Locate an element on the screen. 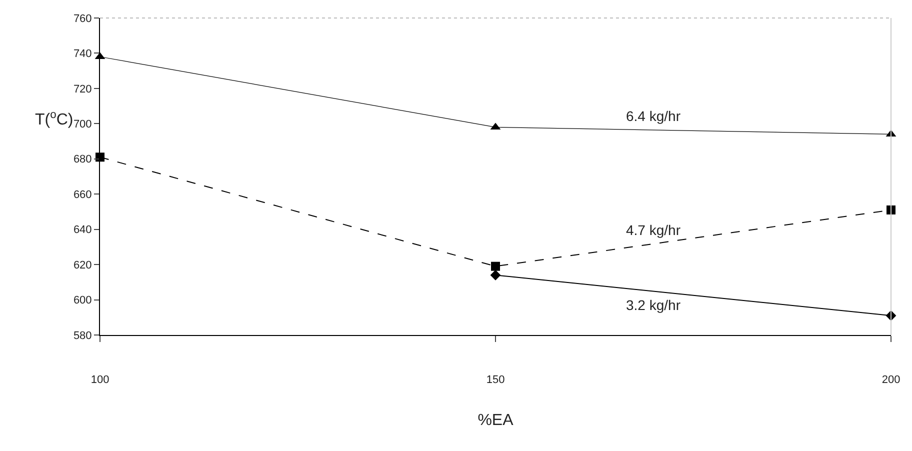 The height and width of the screenshot is (451, 912). series-label: 4.7 kg/hr is located at coordinates (653, 230).